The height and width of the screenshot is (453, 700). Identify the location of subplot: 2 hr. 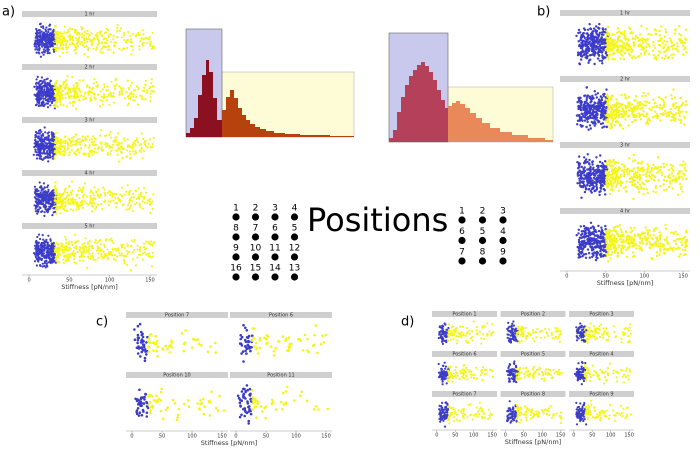
(89, 87).